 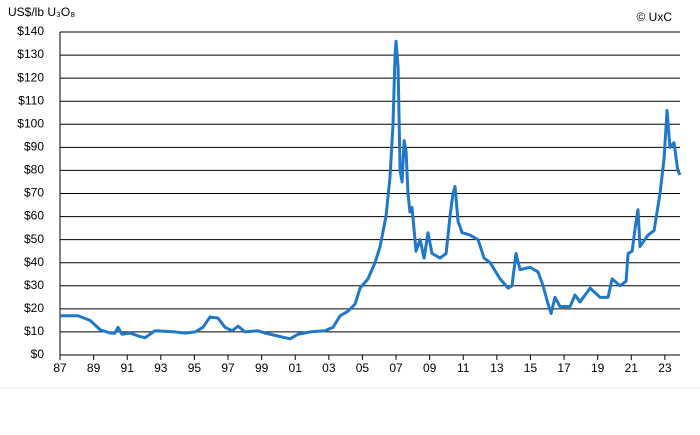 What do you see at coordinates (228, 368) in the screenshot?
I see `x-tick-label: 97` at bounding box center [228, 368].